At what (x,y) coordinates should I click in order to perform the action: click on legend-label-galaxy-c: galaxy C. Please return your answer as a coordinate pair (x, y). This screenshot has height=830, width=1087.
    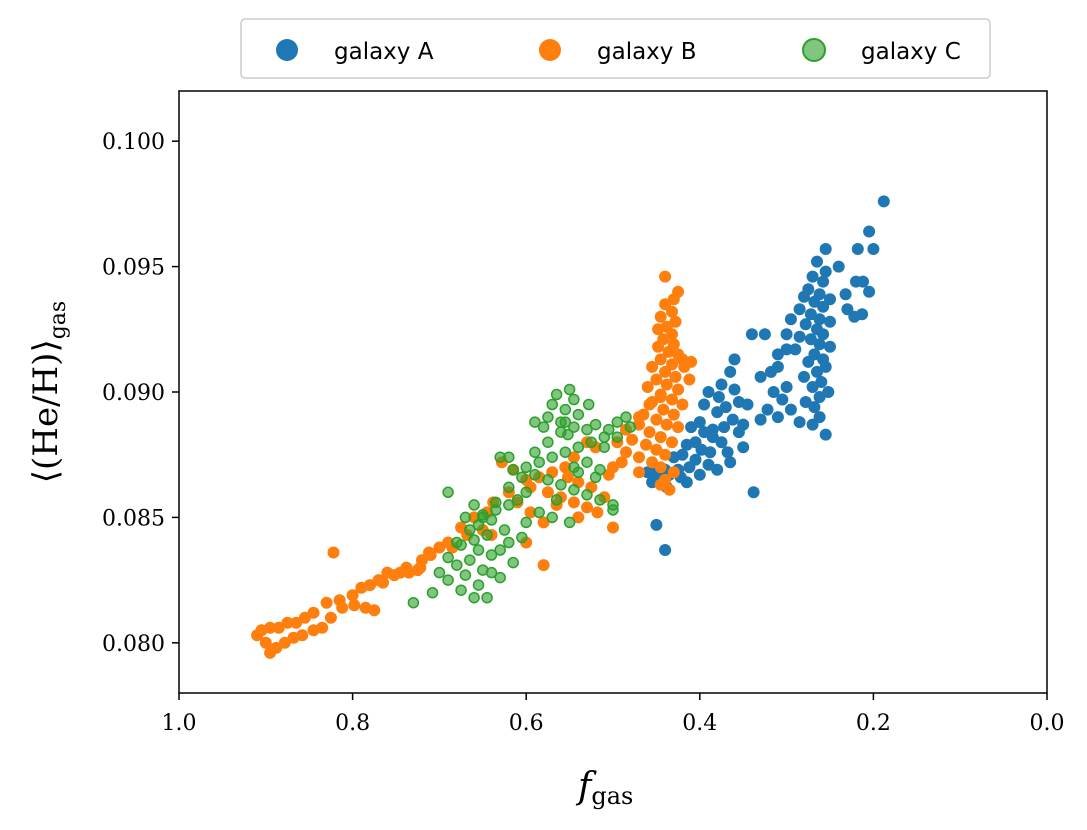
    Looking at the image, I should click on (911, 52).